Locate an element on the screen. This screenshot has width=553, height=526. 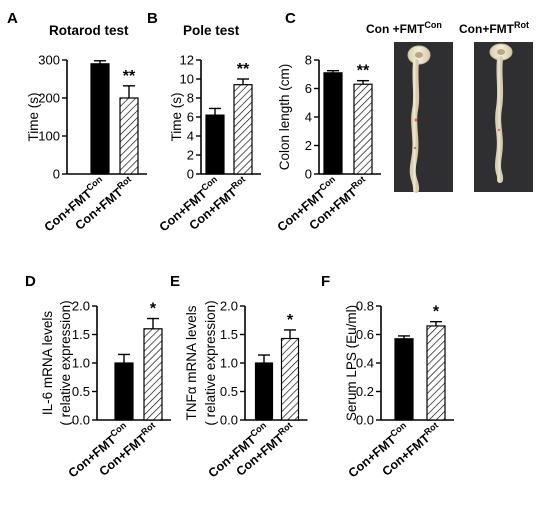
photo-header-left: Con +FMTCon is located at coordinates (404, 28).